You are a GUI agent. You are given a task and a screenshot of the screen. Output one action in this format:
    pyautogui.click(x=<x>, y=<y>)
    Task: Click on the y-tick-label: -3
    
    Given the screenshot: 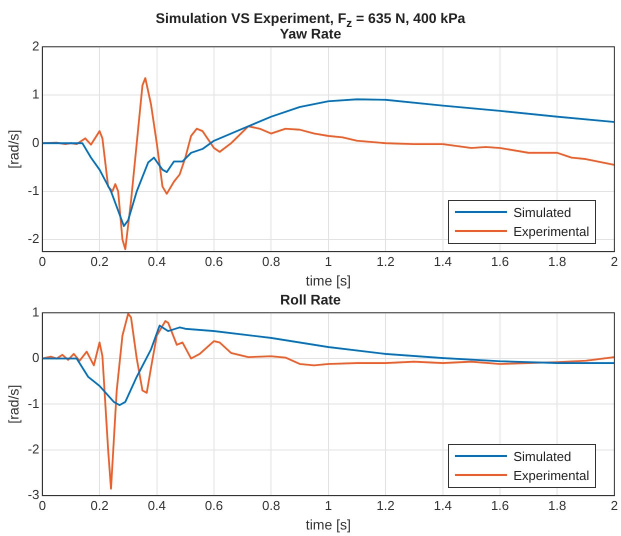 What is the action you would take?
    pyautogui.click(x=34, y=494)
    